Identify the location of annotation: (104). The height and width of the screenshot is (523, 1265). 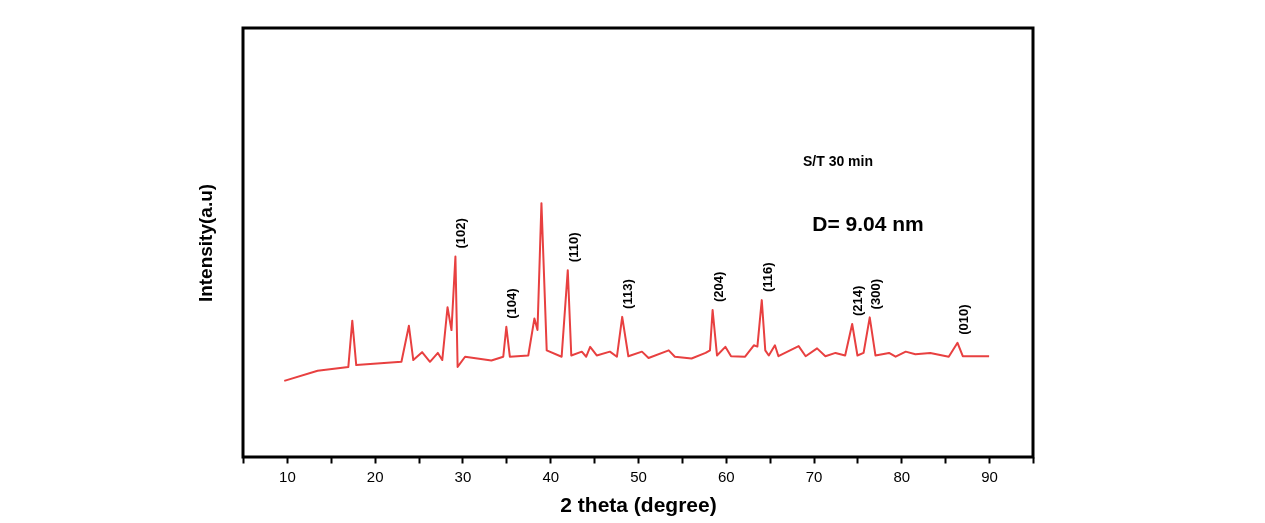
(512, 303).